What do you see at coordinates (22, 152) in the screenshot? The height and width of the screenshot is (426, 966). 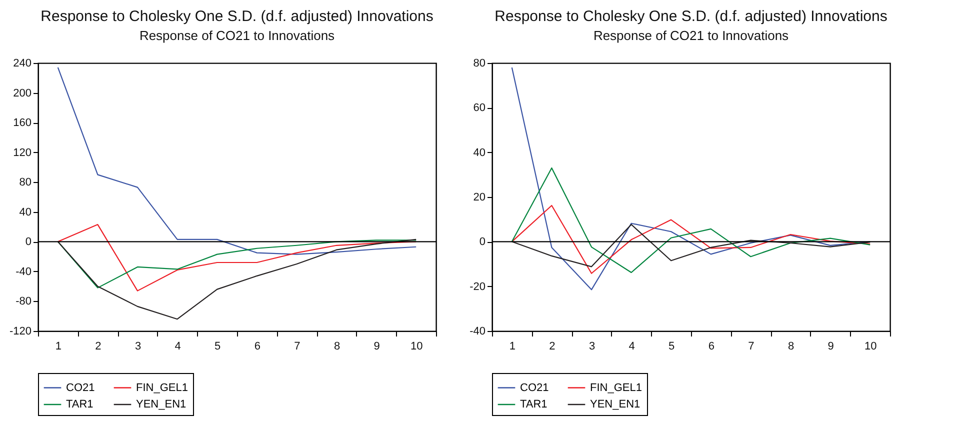 I see `y-tick-label: 120` at bounding box center [22, 152].